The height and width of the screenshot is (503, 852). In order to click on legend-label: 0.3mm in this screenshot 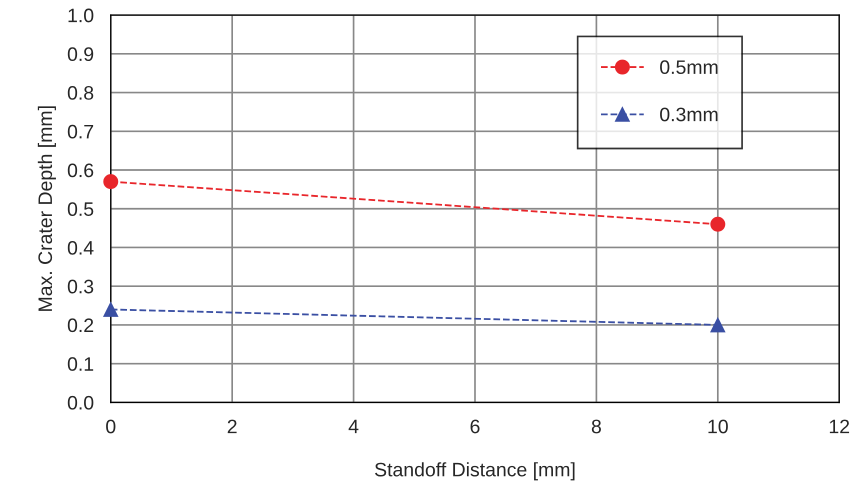, I will do `click(689, 115)`.